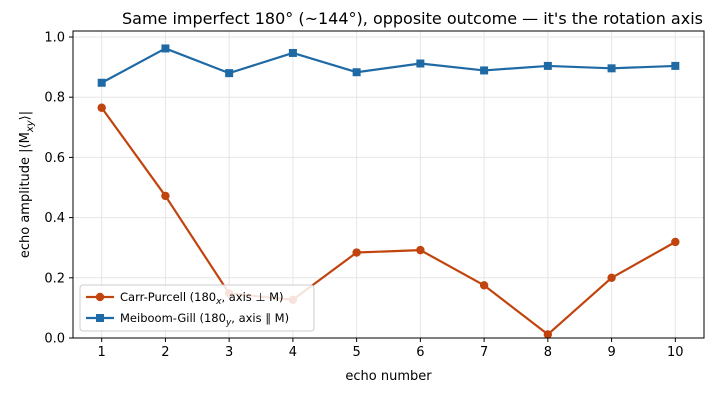  What do you see at coordinates (229, 352) in the screenshot?
I see `x-tick-label: 3` at bounding box center [229, 352].